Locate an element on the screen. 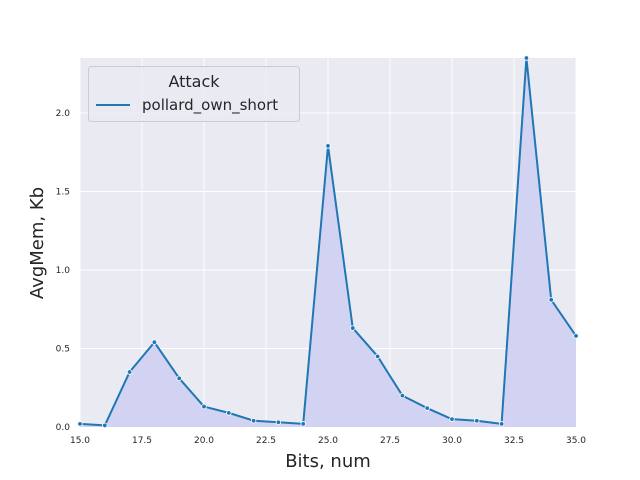  x-tick-label: 35.0 is located at coordinates (576, 441).